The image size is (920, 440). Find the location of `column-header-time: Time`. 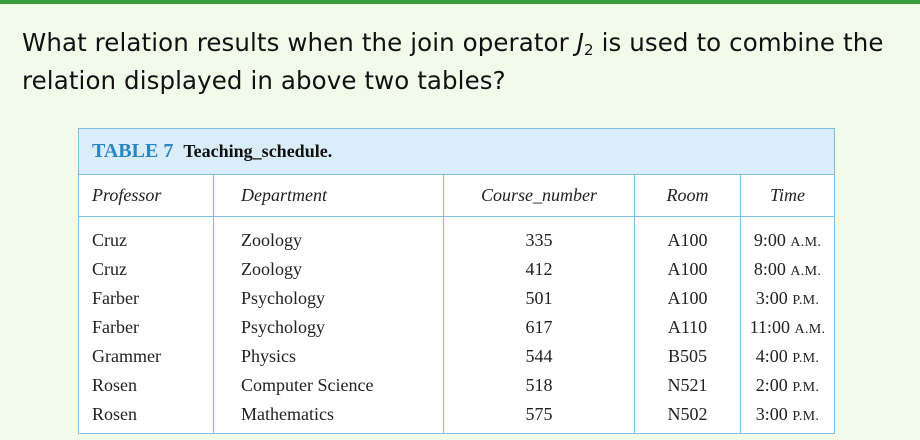

column-header-time: Time is located at coordinates (787, 196).